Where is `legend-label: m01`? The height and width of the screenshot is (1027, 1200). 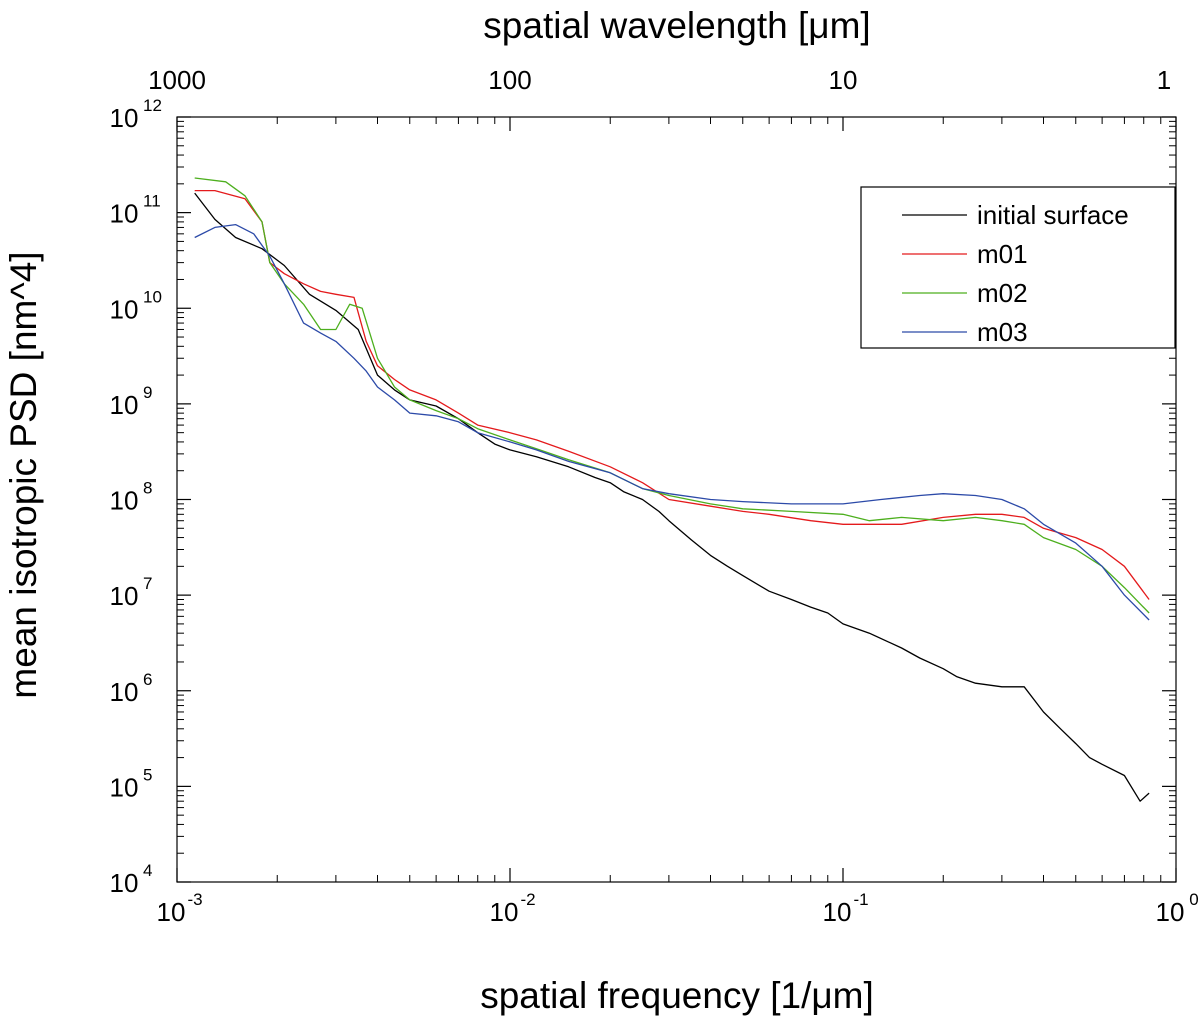 legend-label: m01 is located at coordinates (1002, 254).